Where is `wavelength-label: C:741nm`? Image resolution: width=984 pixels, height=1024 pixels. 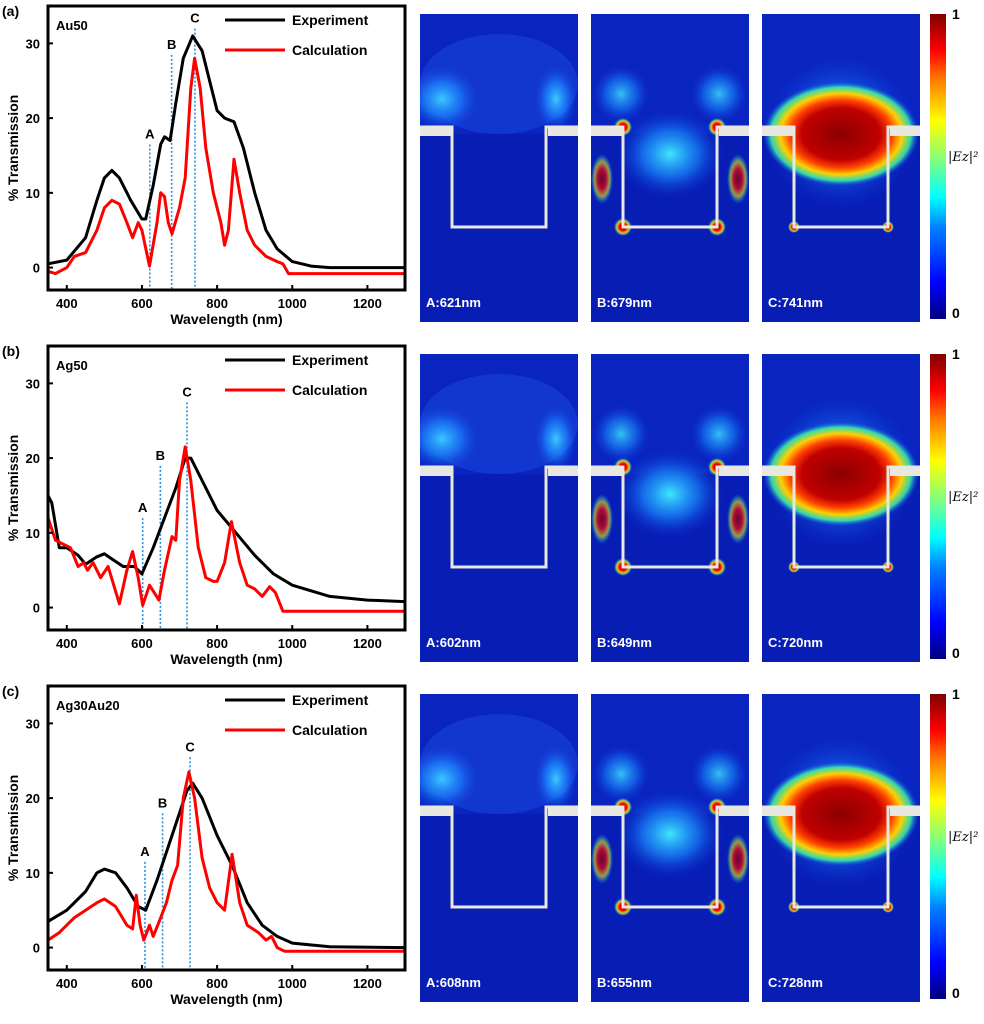 wavelength-label: C:741nm is located at coordinates (795, 302).